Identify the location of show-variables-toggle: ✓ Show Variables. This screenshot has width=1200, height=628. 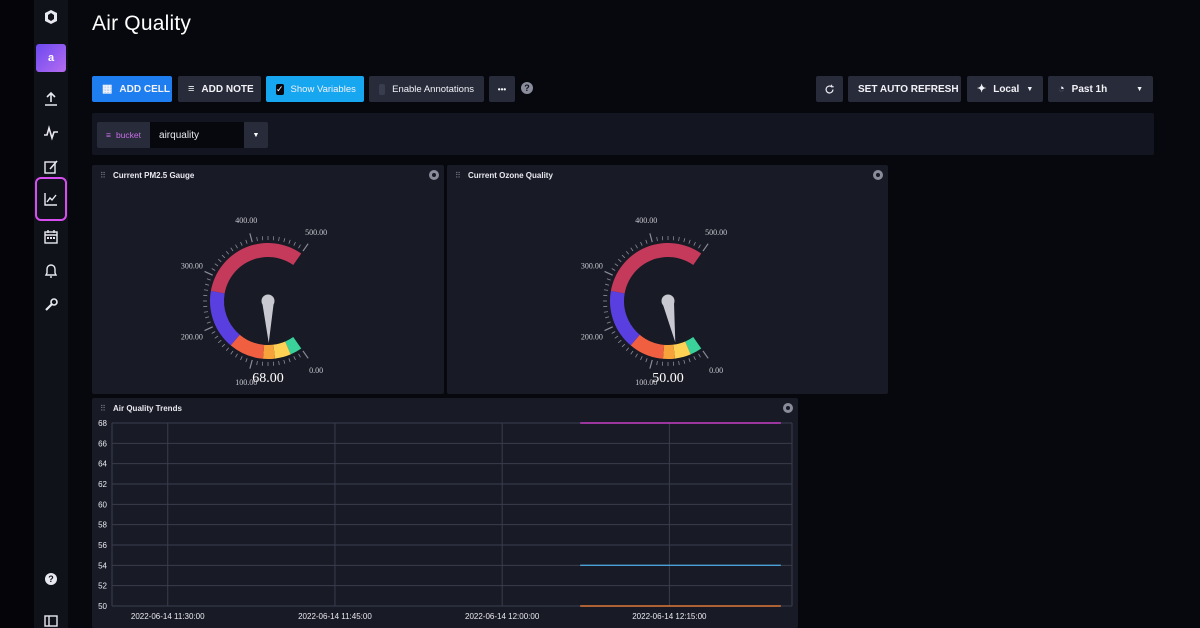
(315, 89).